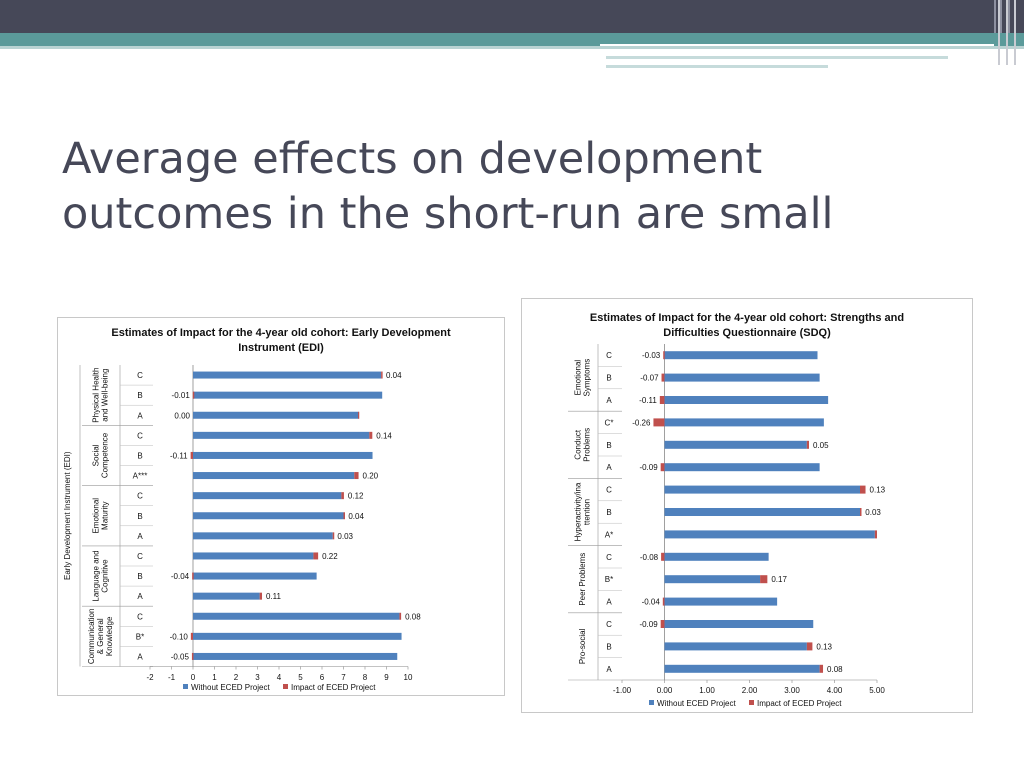 The image size is (1024, 768). Describe the element at coordinates (343, 677) in the screenshot. I see `x-tick-label: 7` at that location.